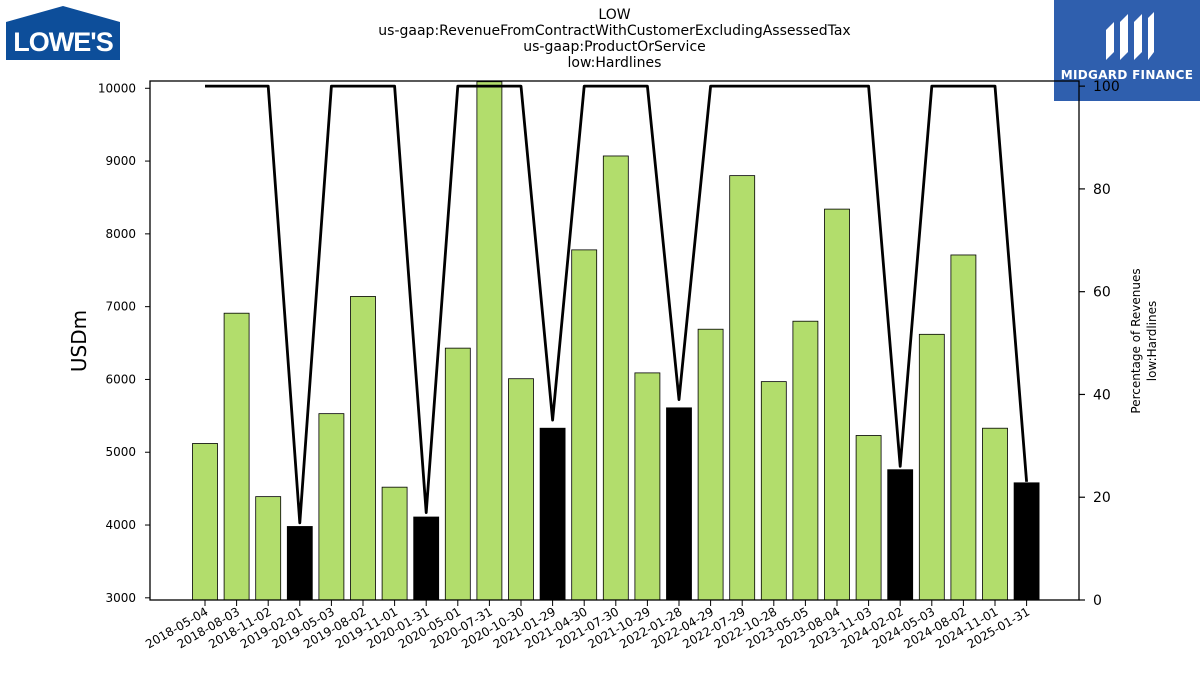 The height and width of the screenshot is (675, 1200). What do you see at coordinates (120, 379) in the screenshot?
I see `y-tick-label: 6000` at bounding box center [120, 379].